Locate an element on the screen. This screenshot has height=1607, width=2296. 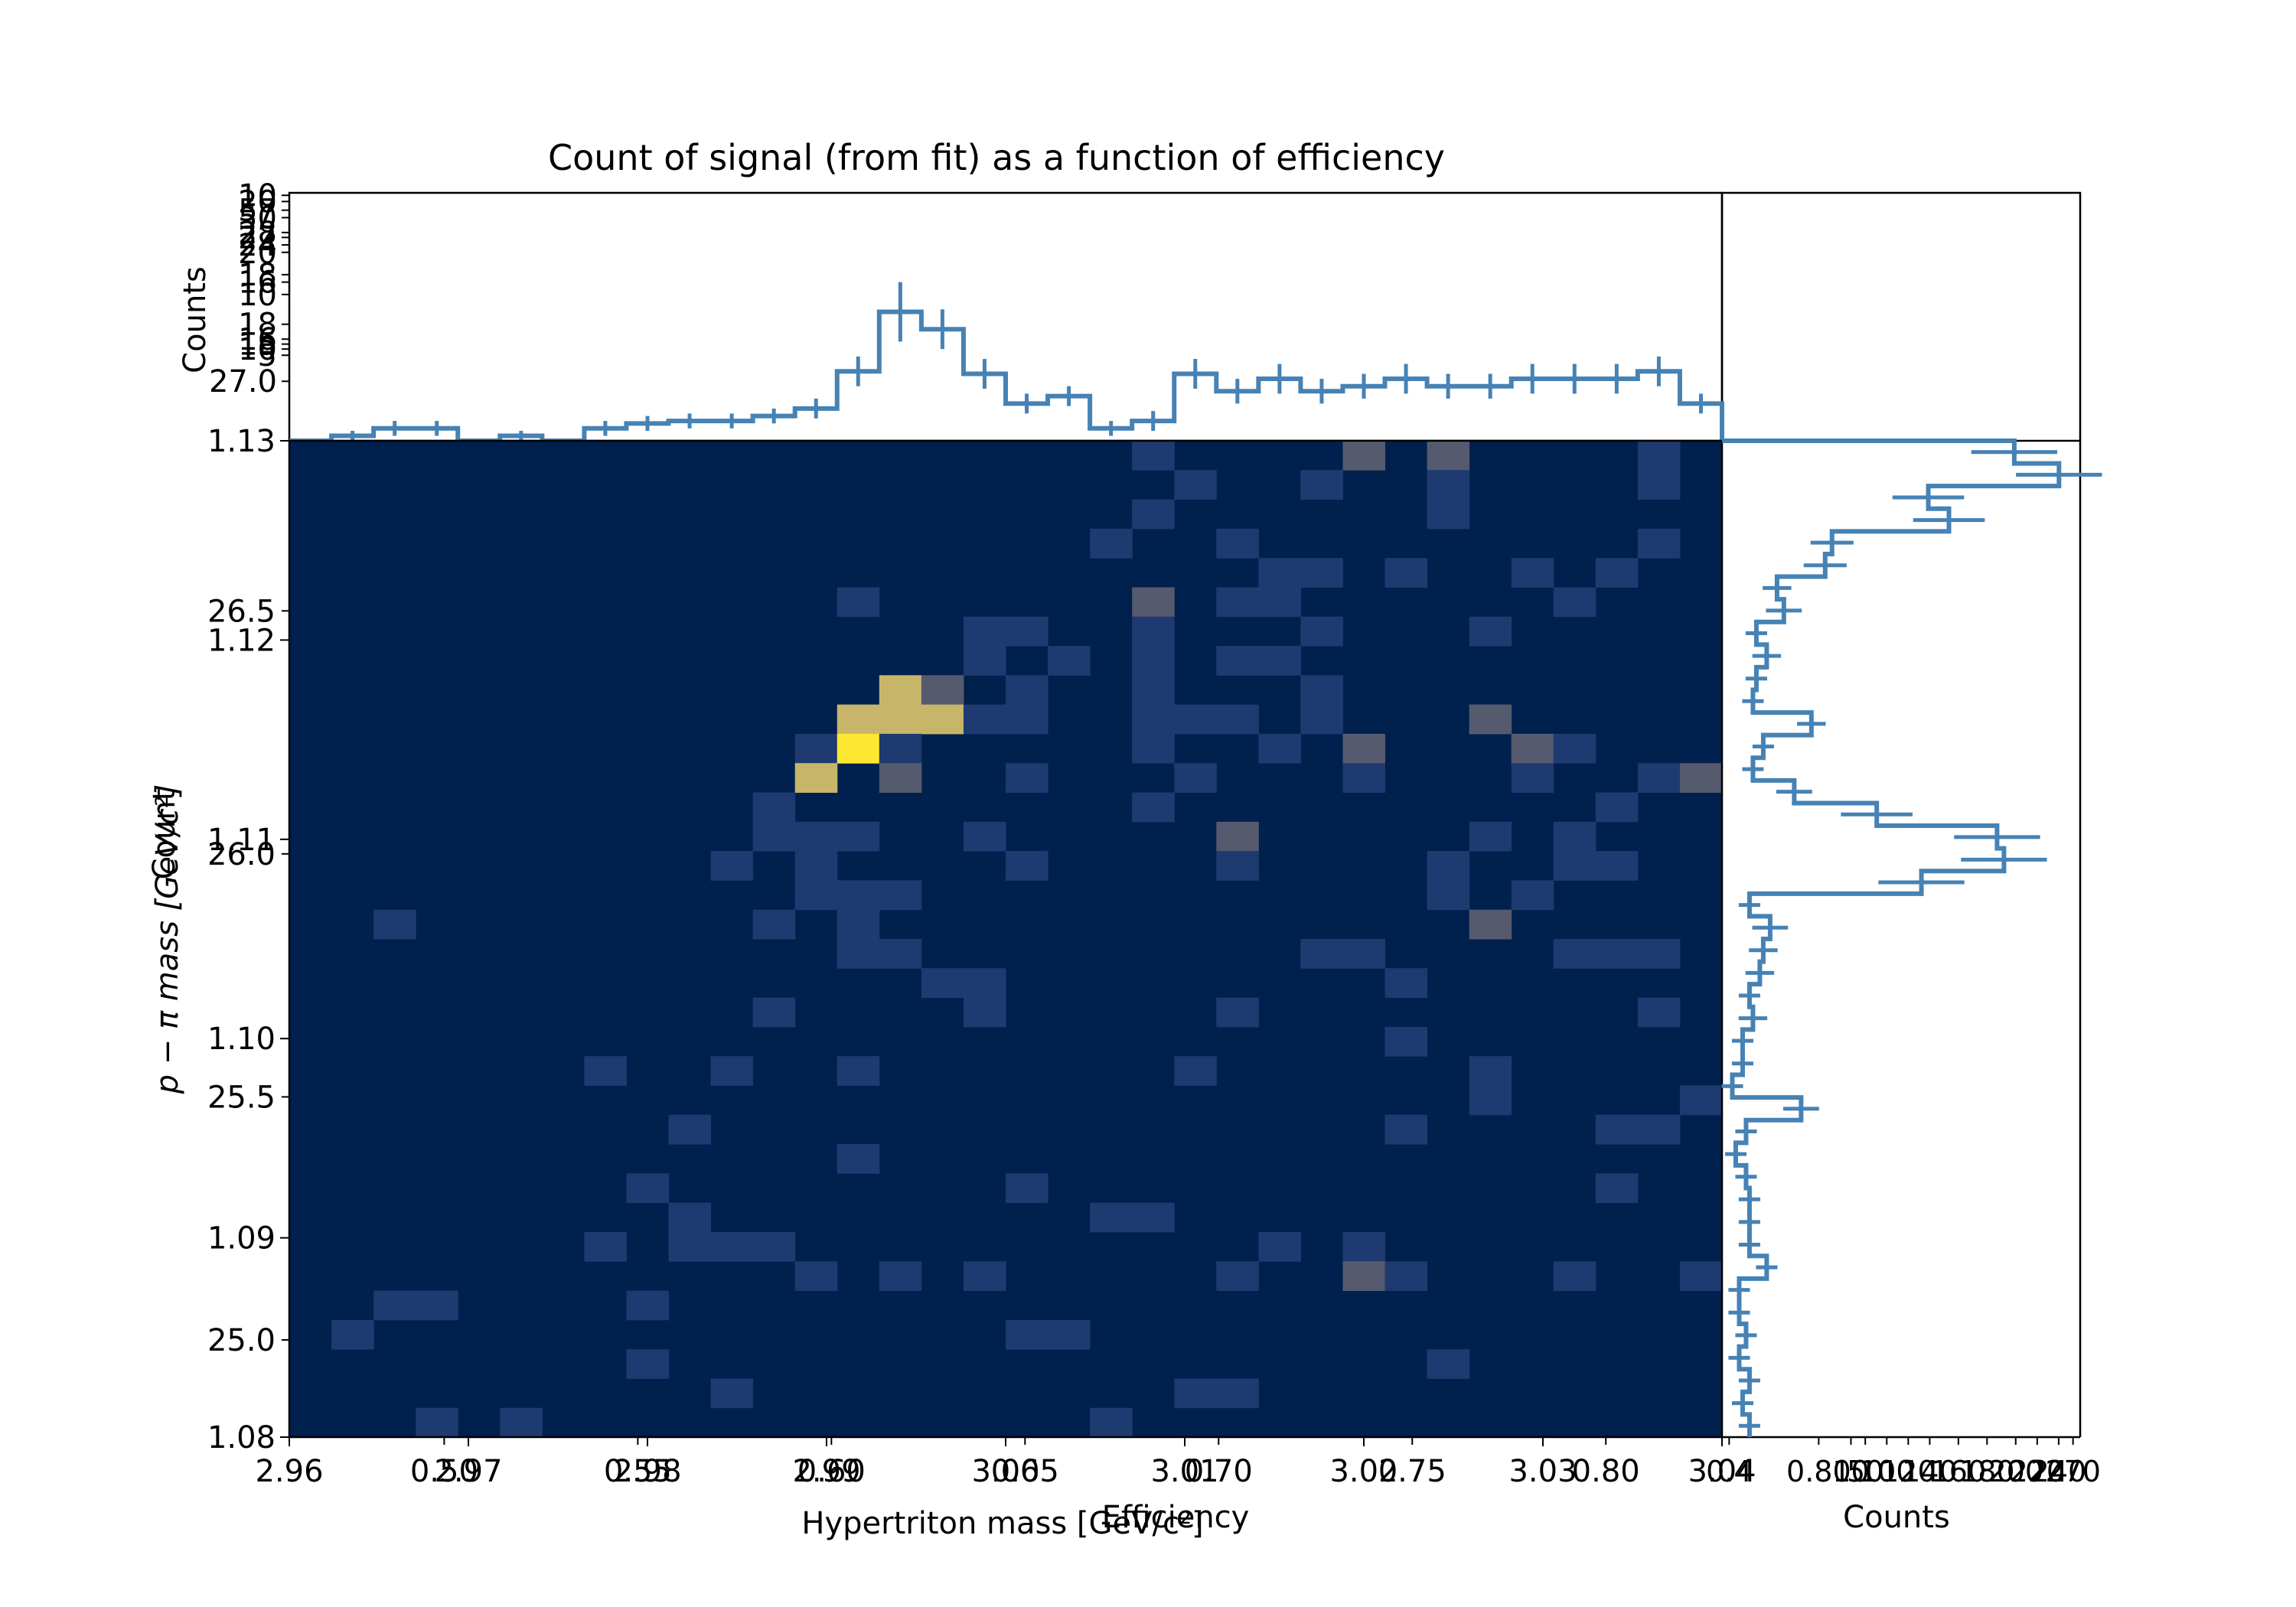
right-hist-tick-label: 200 is located at coordinates (2015, 1471).